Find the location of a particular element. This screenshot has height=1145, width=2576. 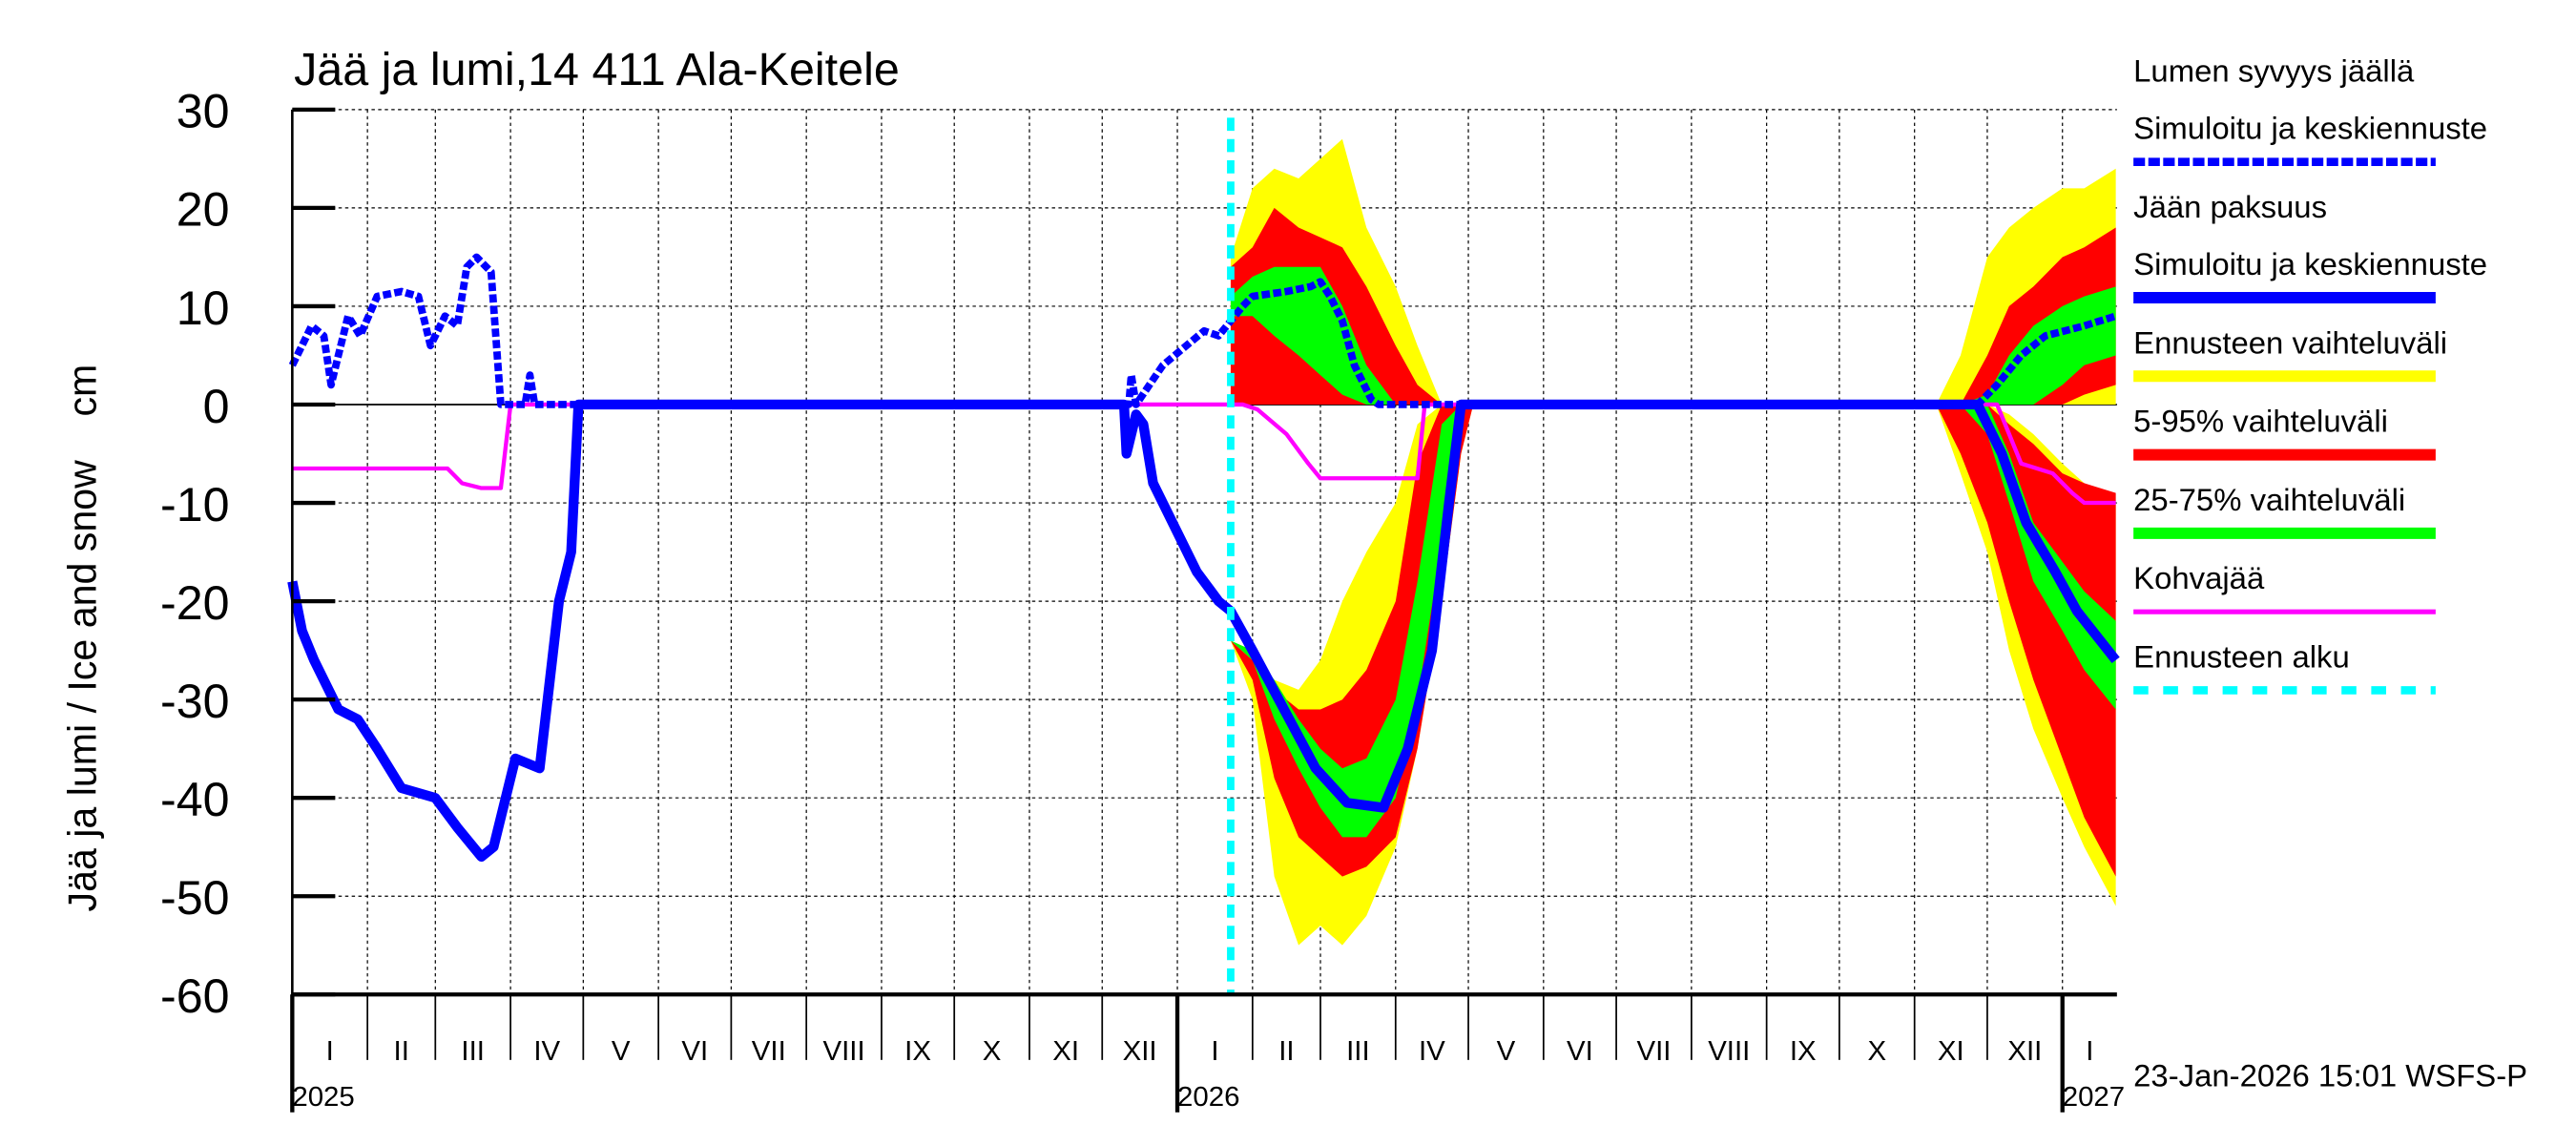

y-tick-label: -60 is located at coordinates (195, 996).